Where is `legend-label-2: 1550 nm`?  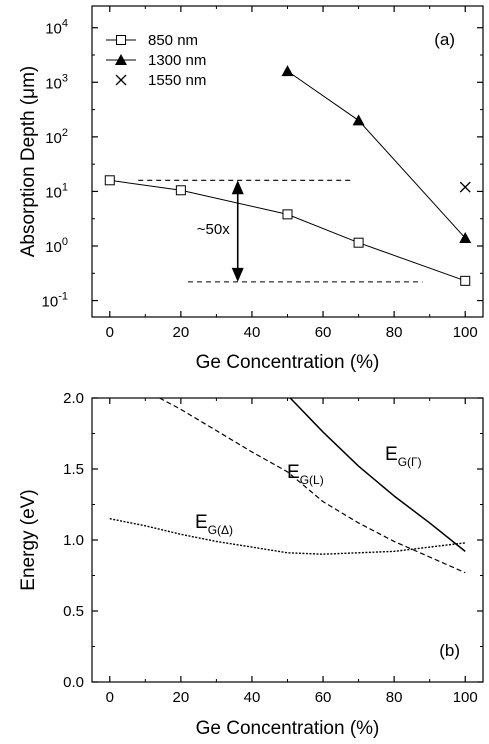
legend-label-2: 1550 nm is located at coordinates (177, 80).